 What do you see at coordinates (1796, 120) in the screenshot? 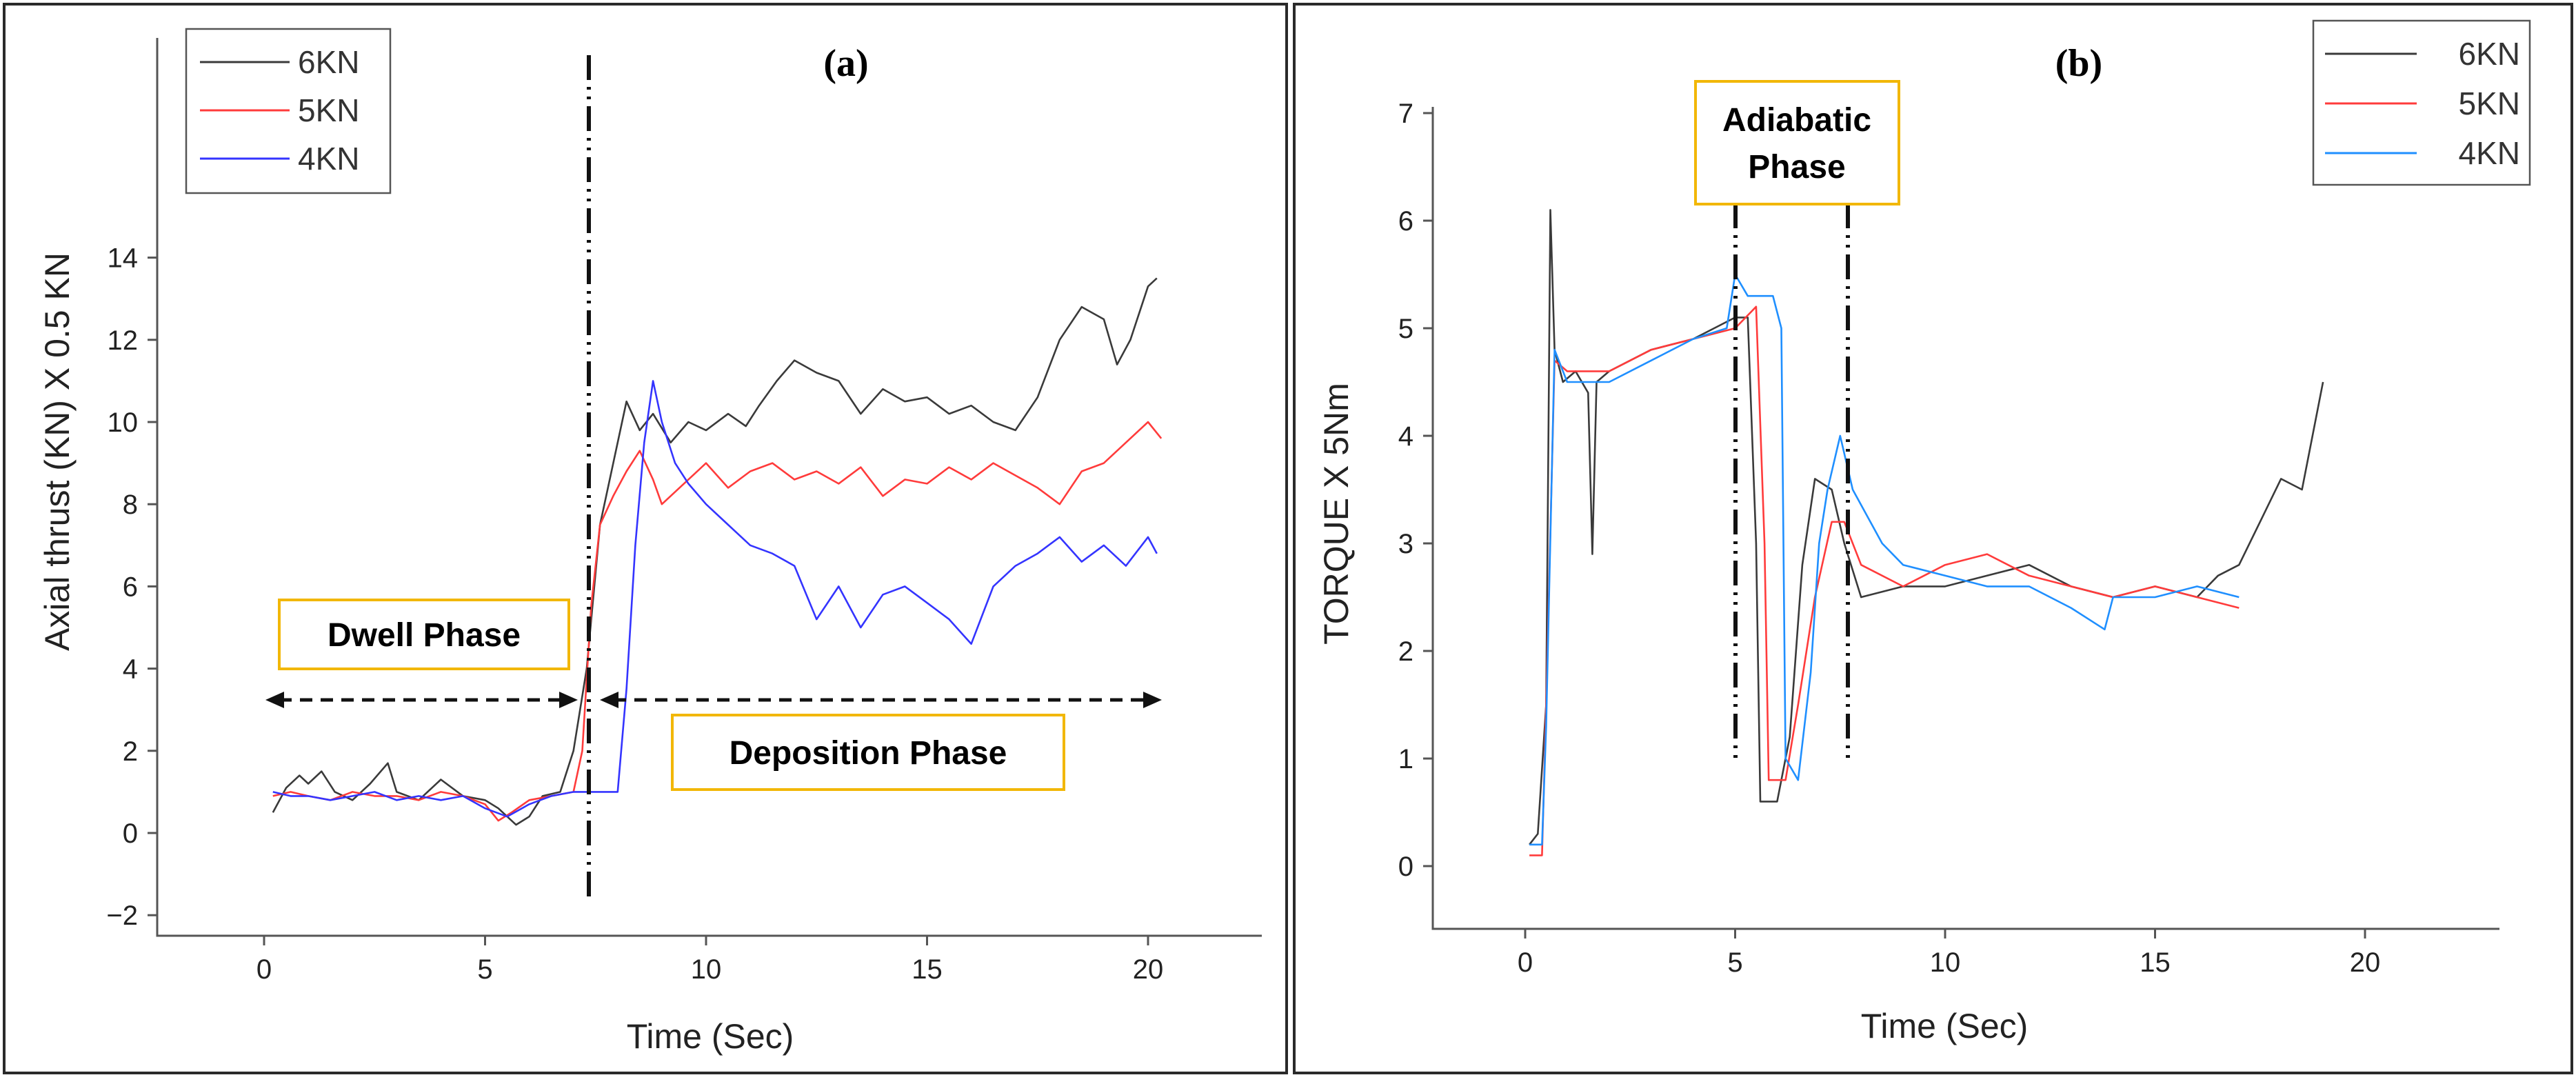
I see `adiabatic-phase-label-line1: Adiabatic` at bounding box center [1796, 120].